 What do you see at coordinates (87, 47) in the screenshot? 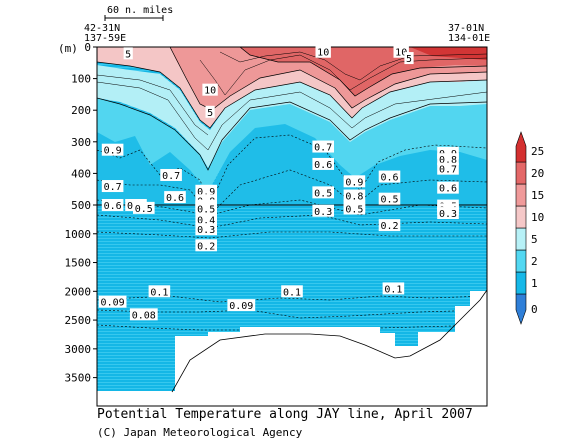
I see `y-tick-label: 0` at bounding box center [87, 47].